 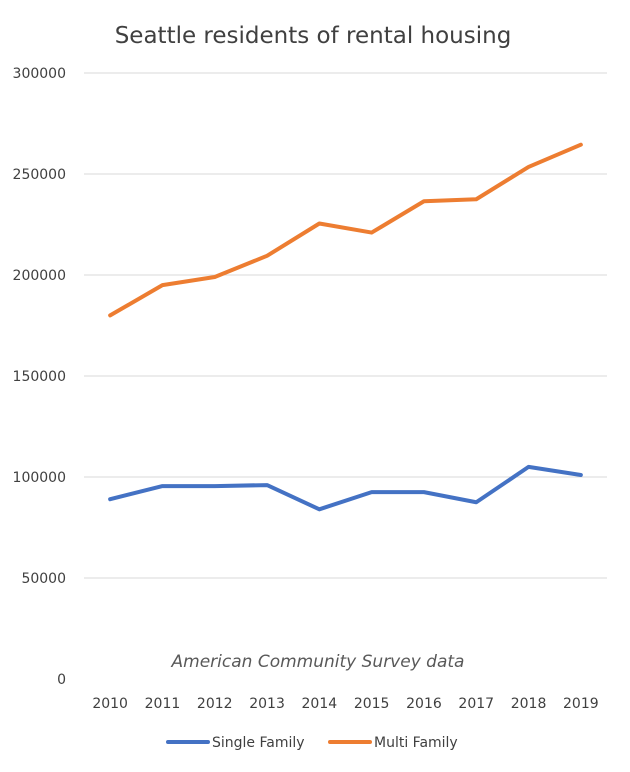 I want to click on x-tick-label: 2010, so click(x=110, y=704).